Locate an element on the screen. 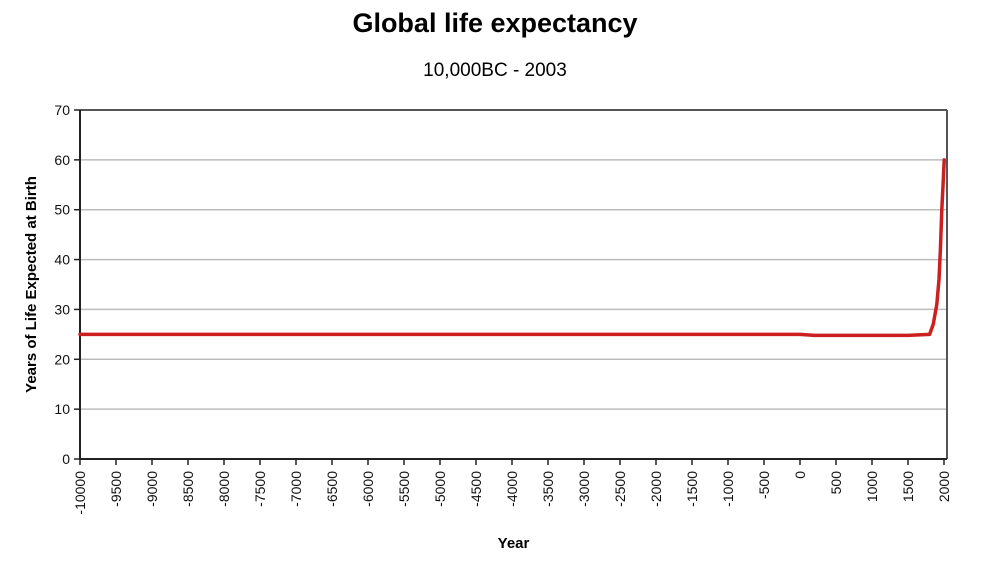  x-tick-label: -10000 is located at coordinates (80, 493).